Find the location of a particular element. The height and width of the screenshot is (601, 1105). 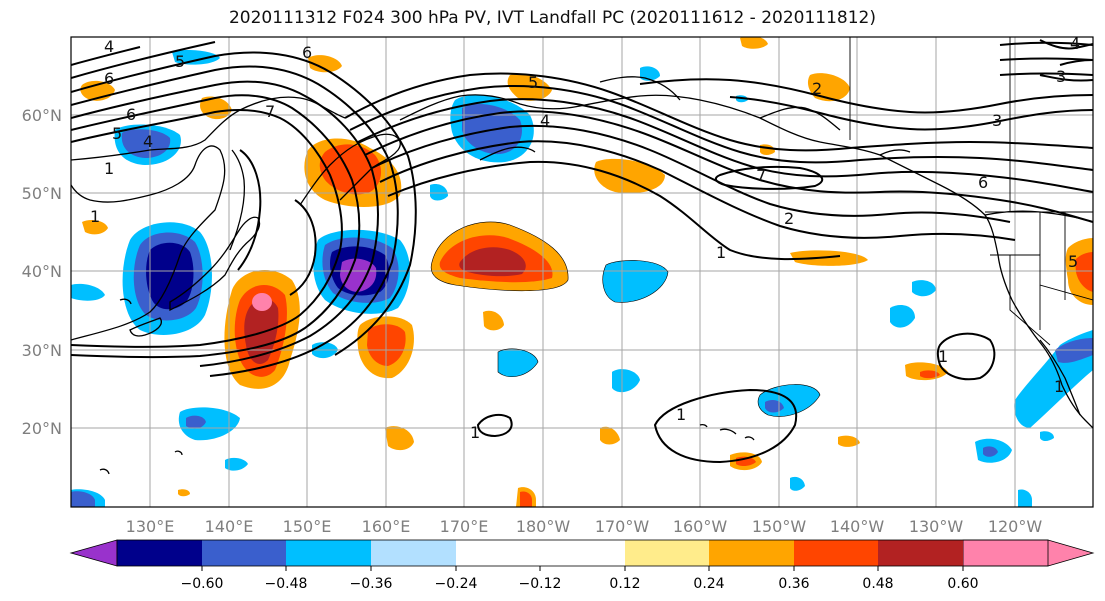

lat-label: 60°N is located at coordinates (42, 115).